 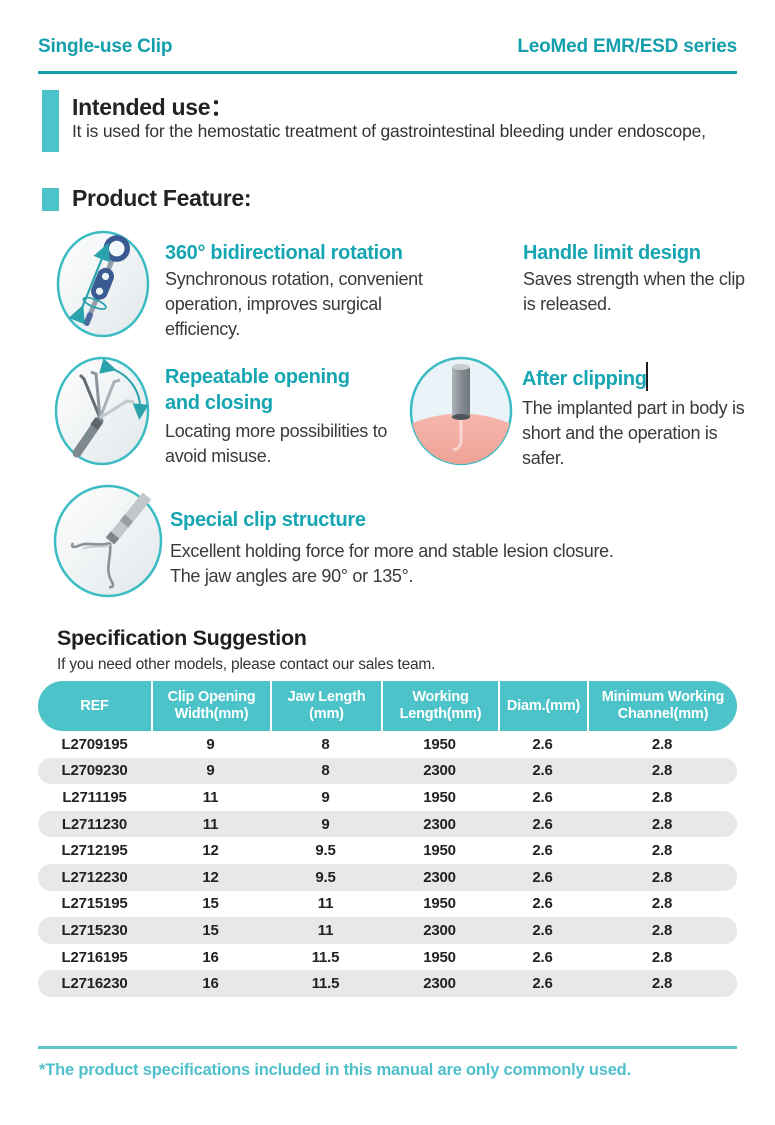 What do you see at coordinates (94, 705) in the screenshot?
I see `column-header: REF` at bounding box center [94, 705].